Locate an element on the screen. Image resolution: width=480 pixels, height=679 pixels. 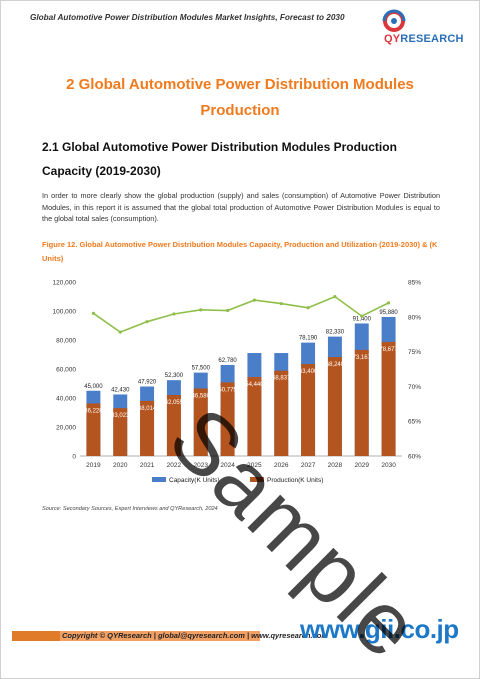
footer-accent-bar is located at coordinates (36, 636).